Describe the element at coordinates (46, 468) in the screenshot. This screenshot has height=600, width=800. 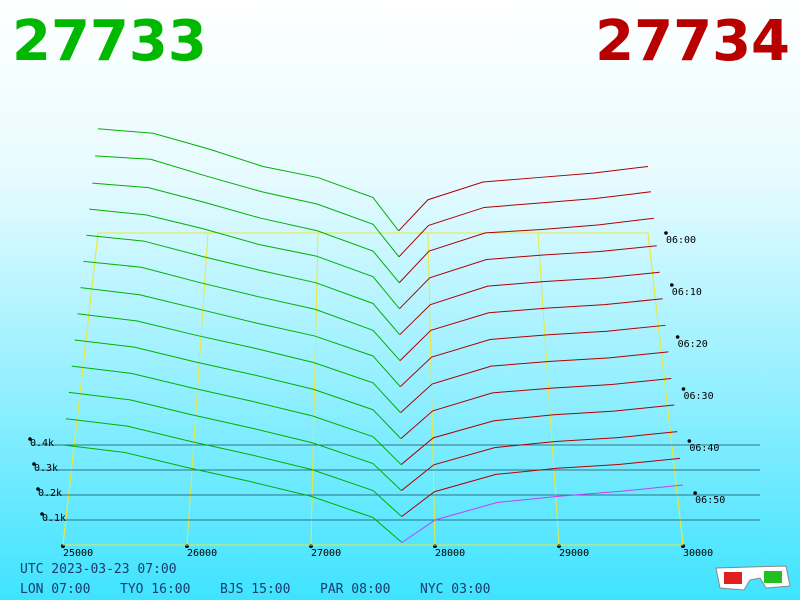
I see `y-tick-label: 0.3k` at that location.